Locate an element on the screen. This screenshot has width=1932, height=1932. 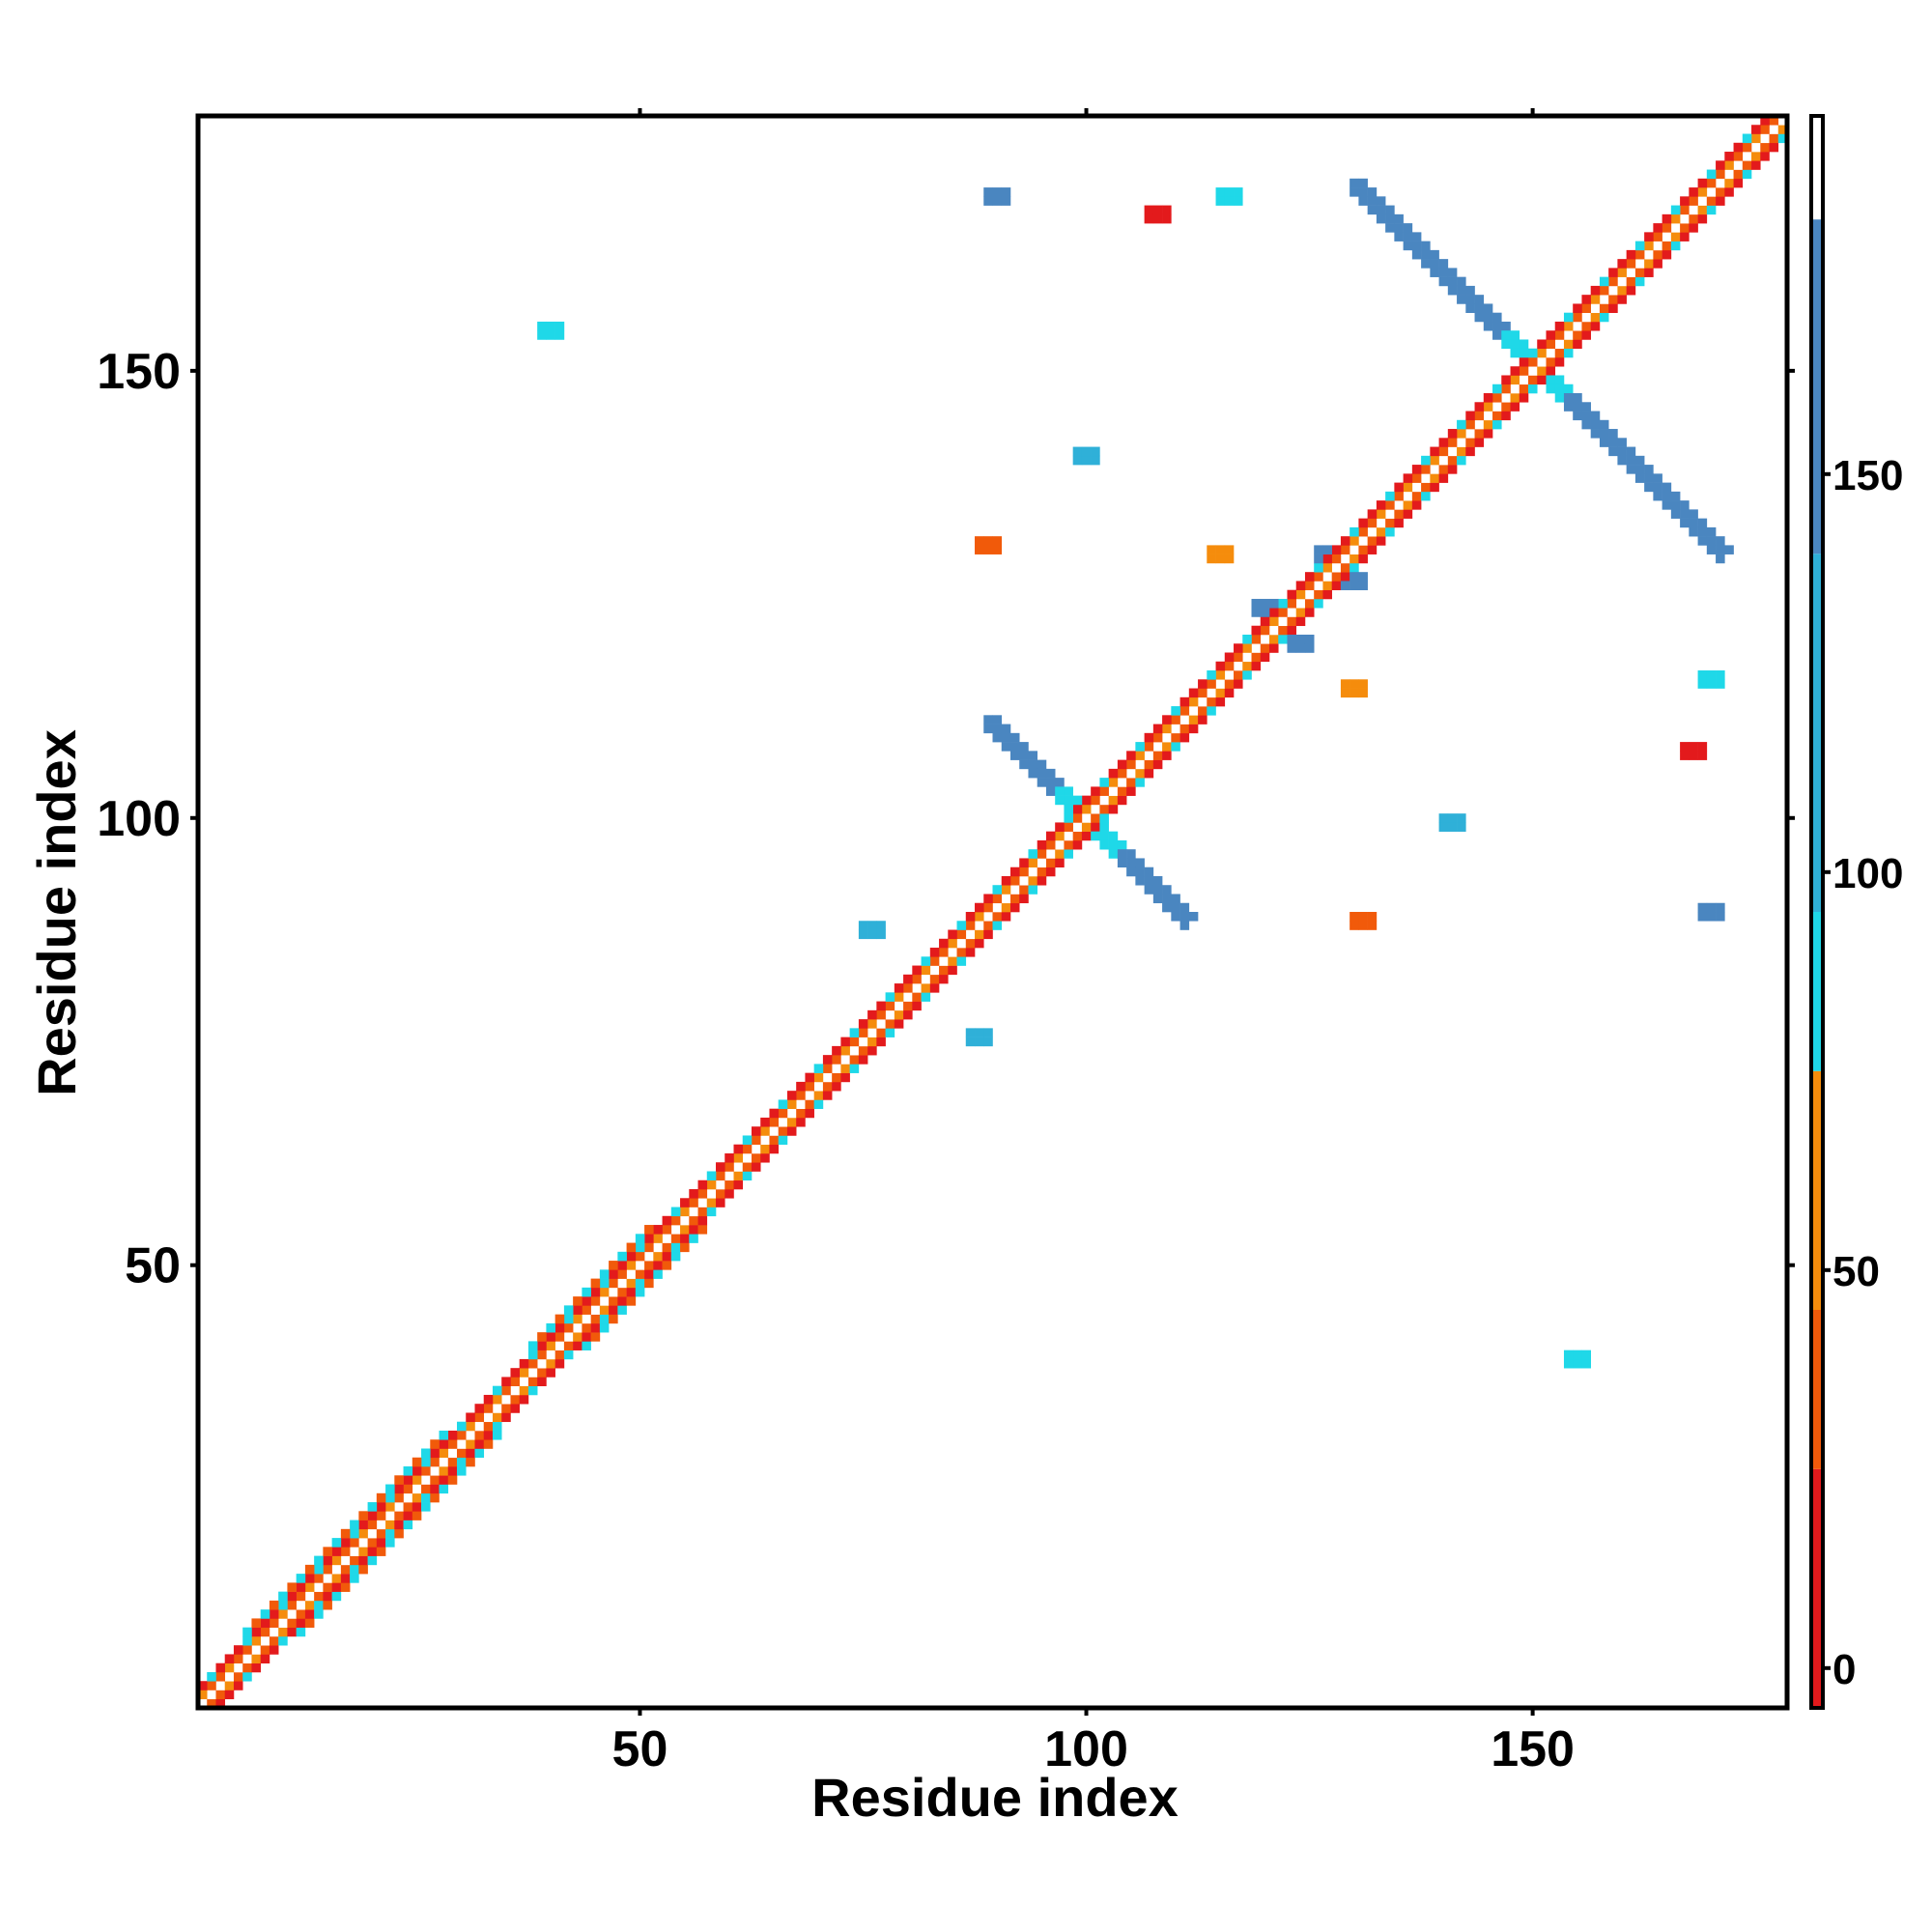
colorbar-band is located at coordinates (1817, 1389).